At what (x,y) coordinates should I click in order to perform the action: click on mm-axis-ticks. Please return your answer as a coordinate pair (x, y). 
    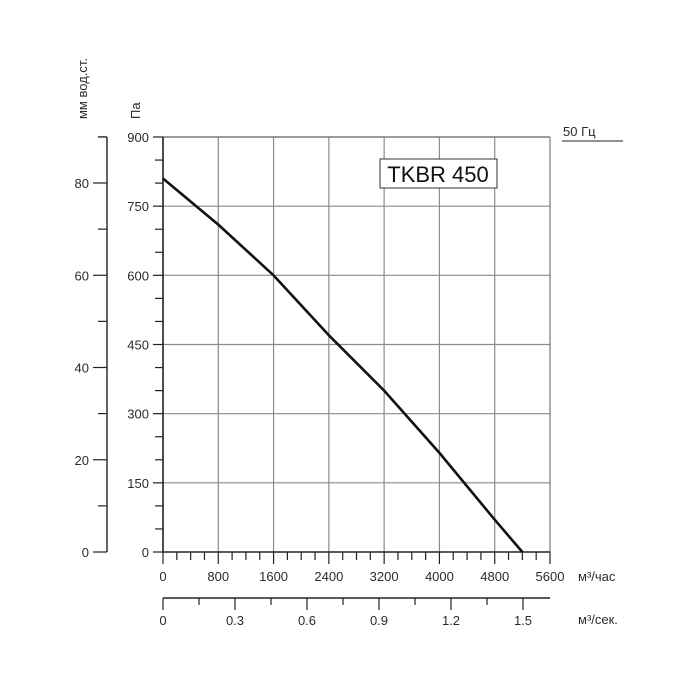
    Looking at the image, I should click on (100, 344).